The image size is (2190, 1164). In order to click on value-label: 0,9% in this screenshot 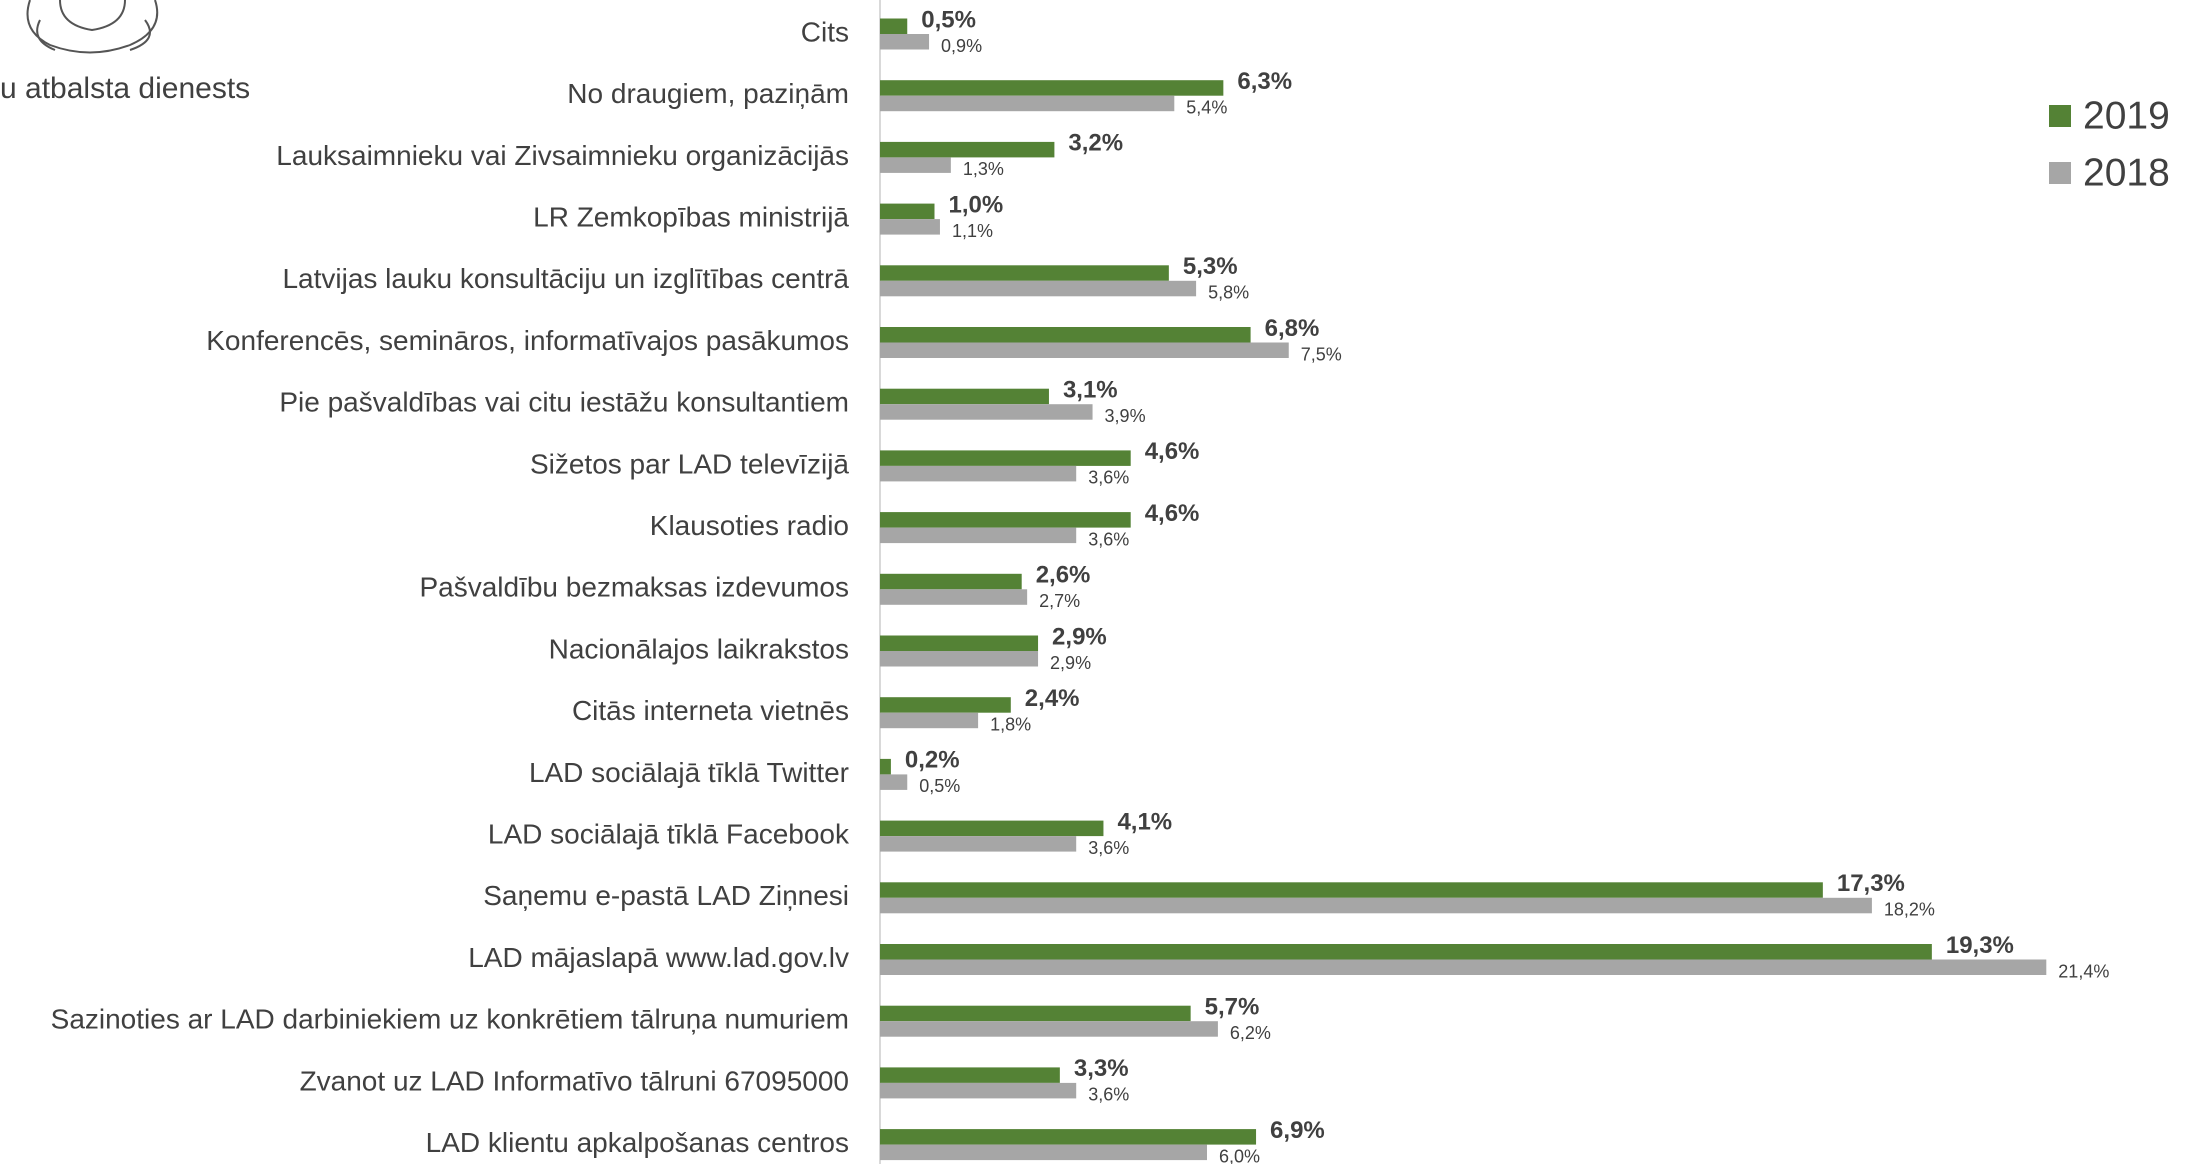, I will do `click(961, 46)`.